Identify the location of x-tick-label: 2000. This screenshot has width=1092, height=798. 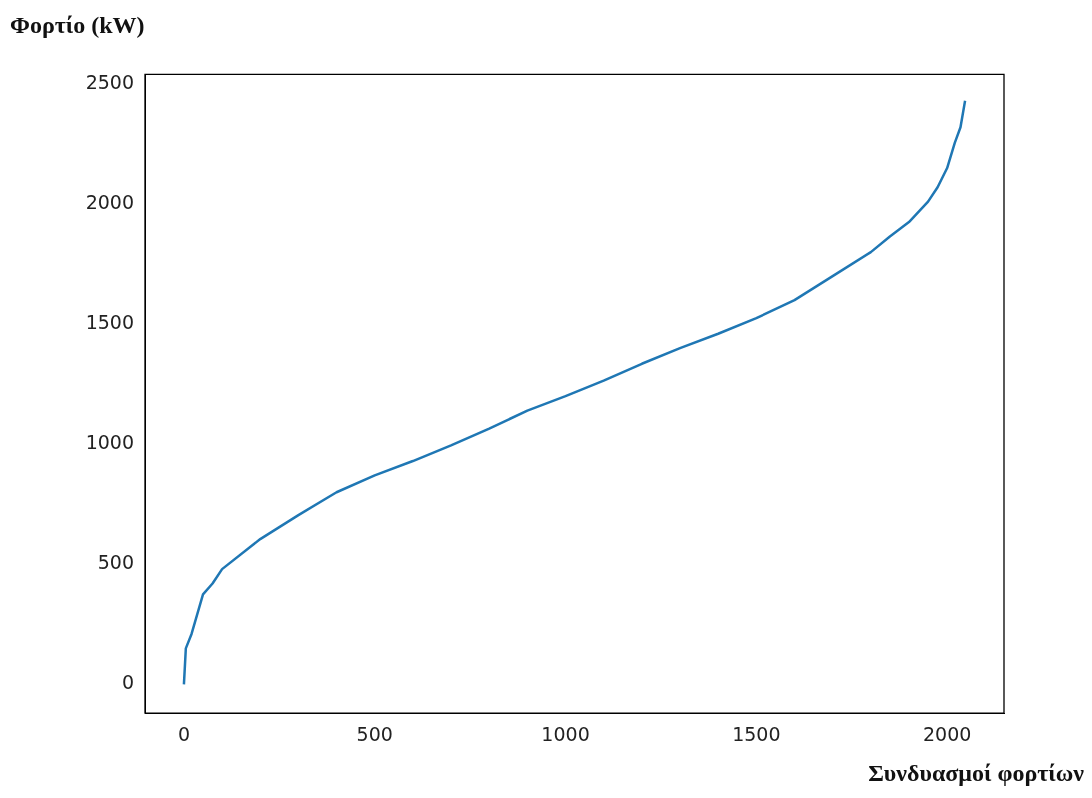
(947, 733).